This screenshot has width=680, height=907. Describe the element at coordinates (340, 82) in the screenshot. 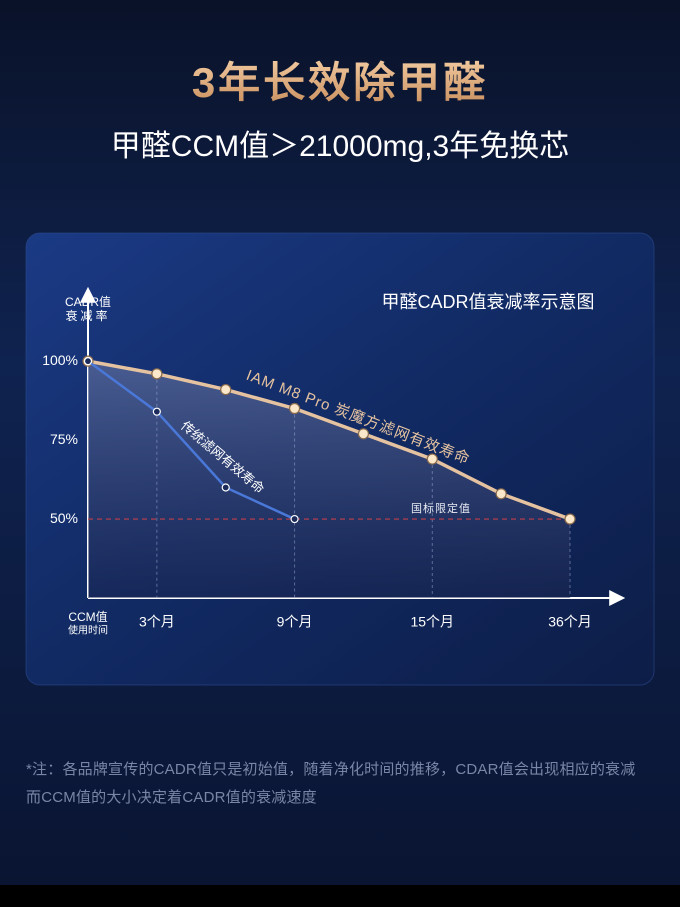

I see `page-title: 3年长效除甲醛` at that location.